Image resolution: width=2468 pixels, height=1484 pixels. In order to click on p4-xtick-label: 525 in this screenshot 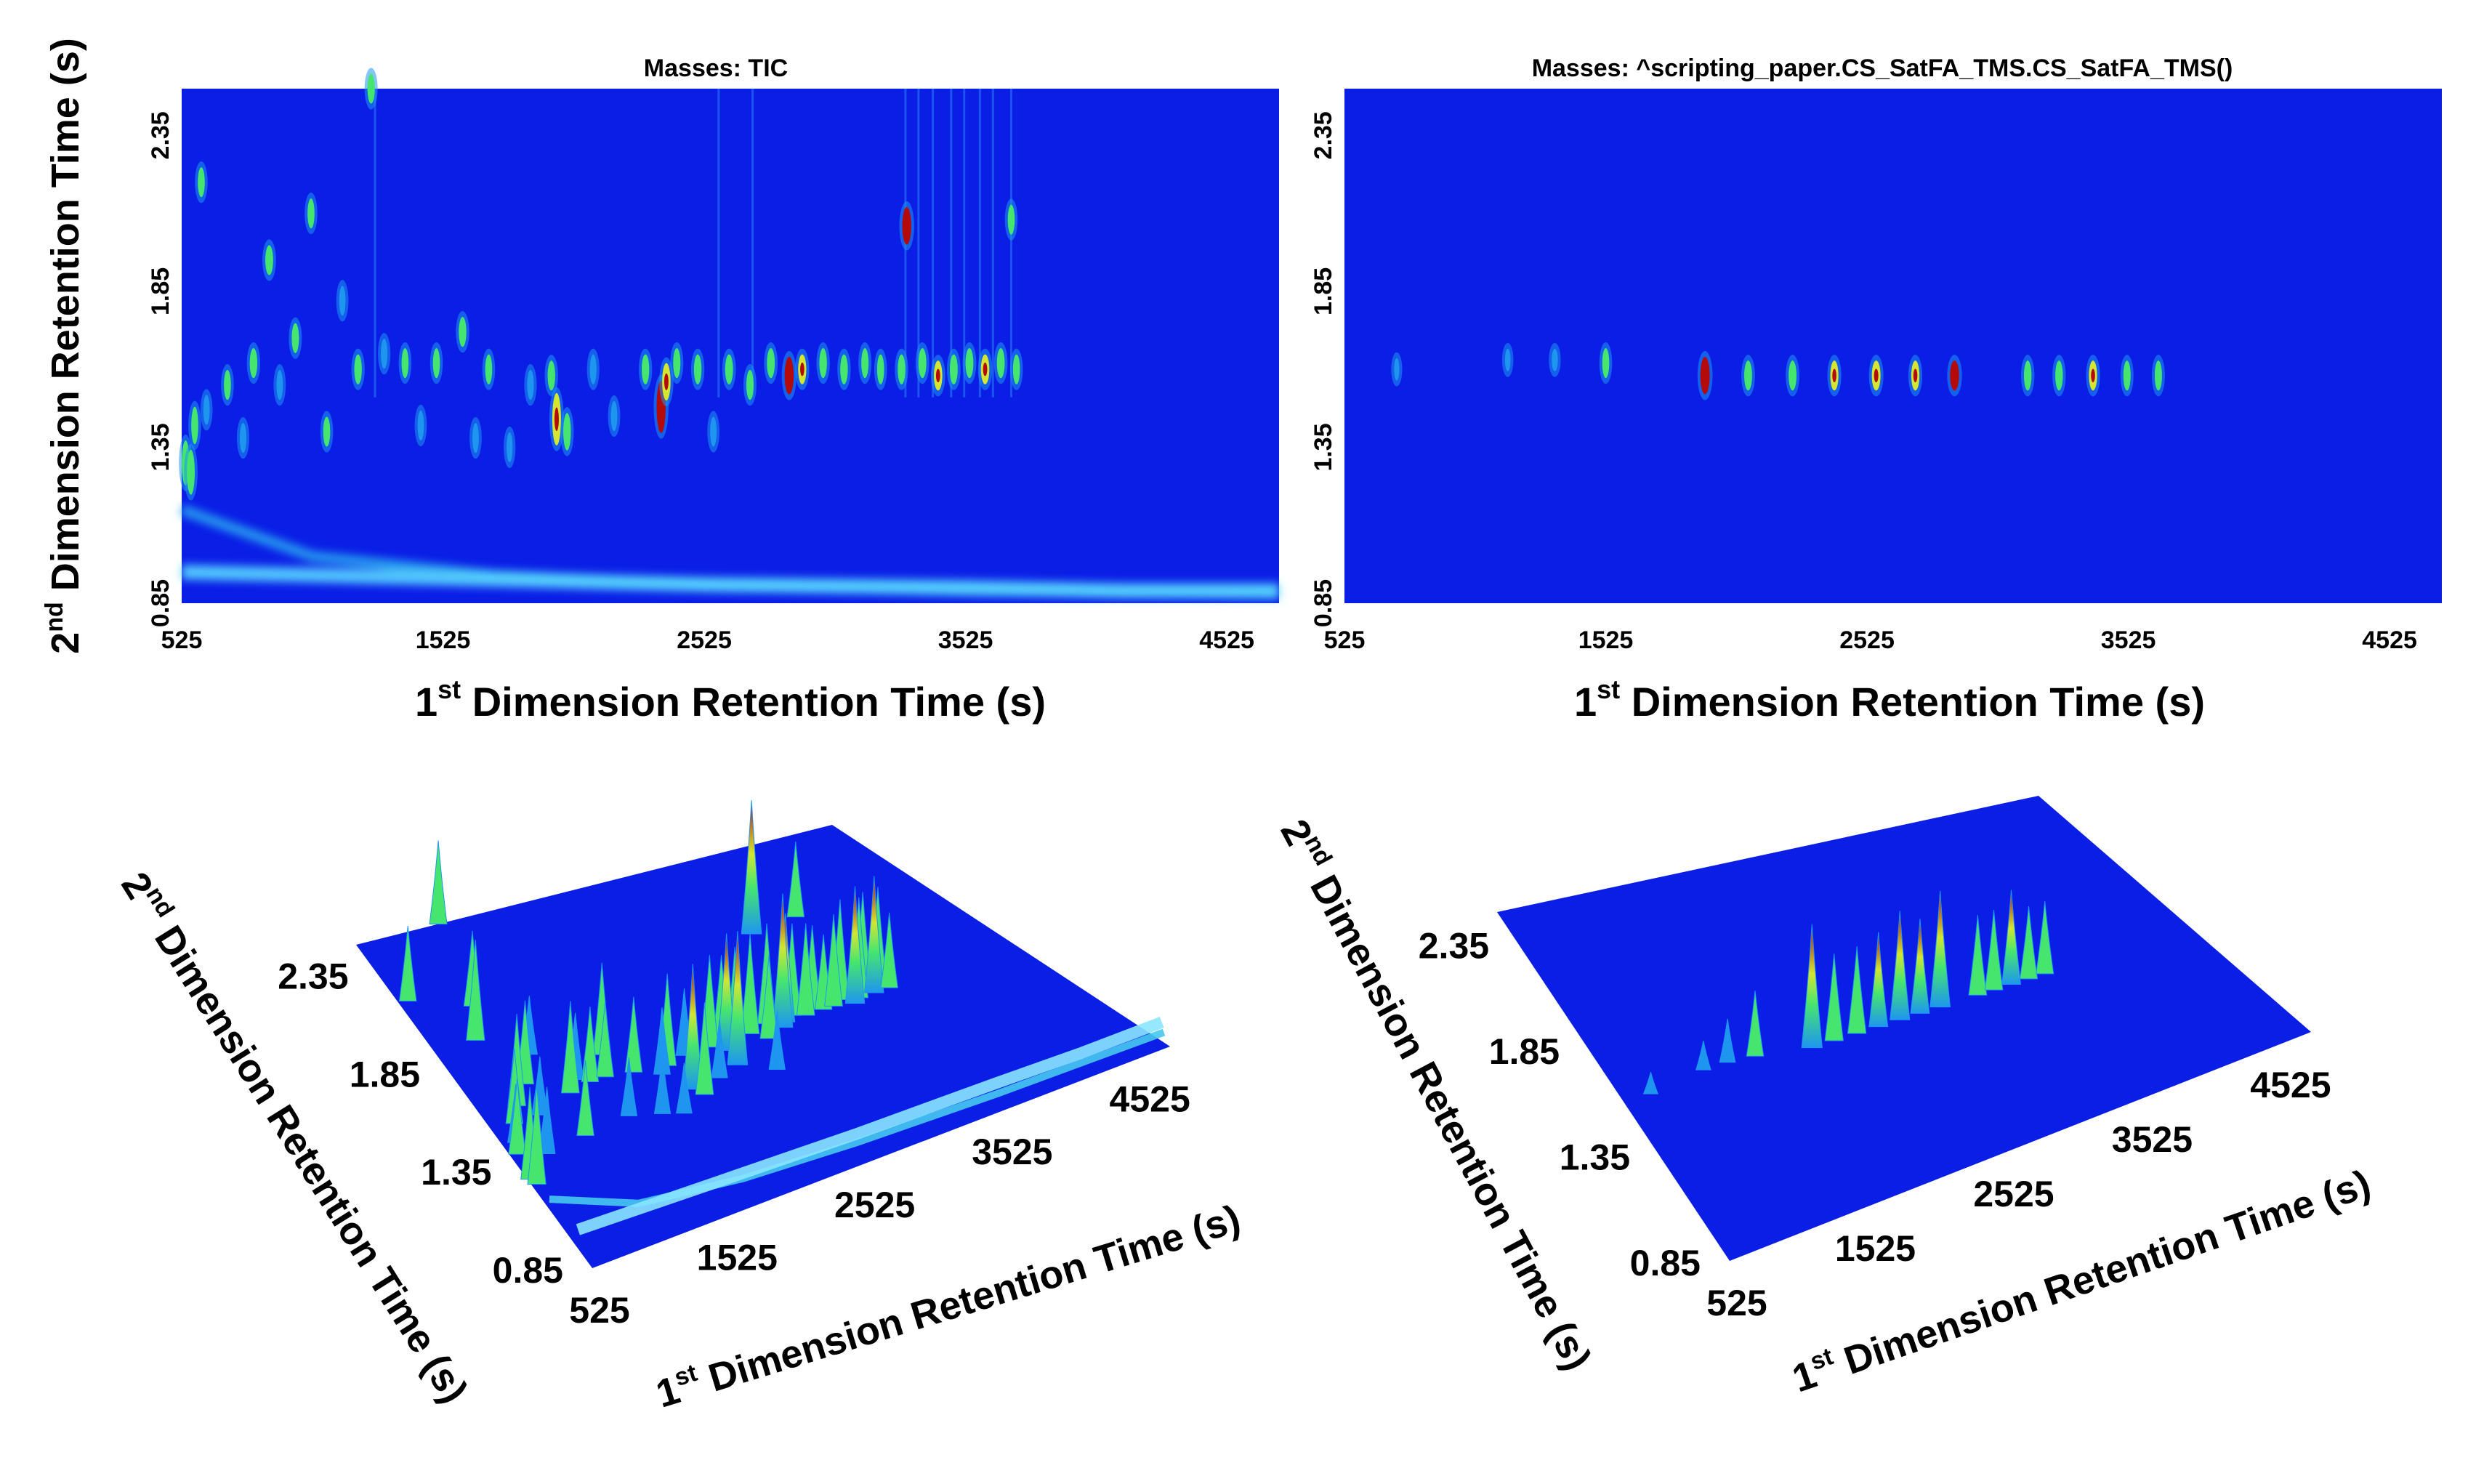, I will do `click(1736, 1303)`.